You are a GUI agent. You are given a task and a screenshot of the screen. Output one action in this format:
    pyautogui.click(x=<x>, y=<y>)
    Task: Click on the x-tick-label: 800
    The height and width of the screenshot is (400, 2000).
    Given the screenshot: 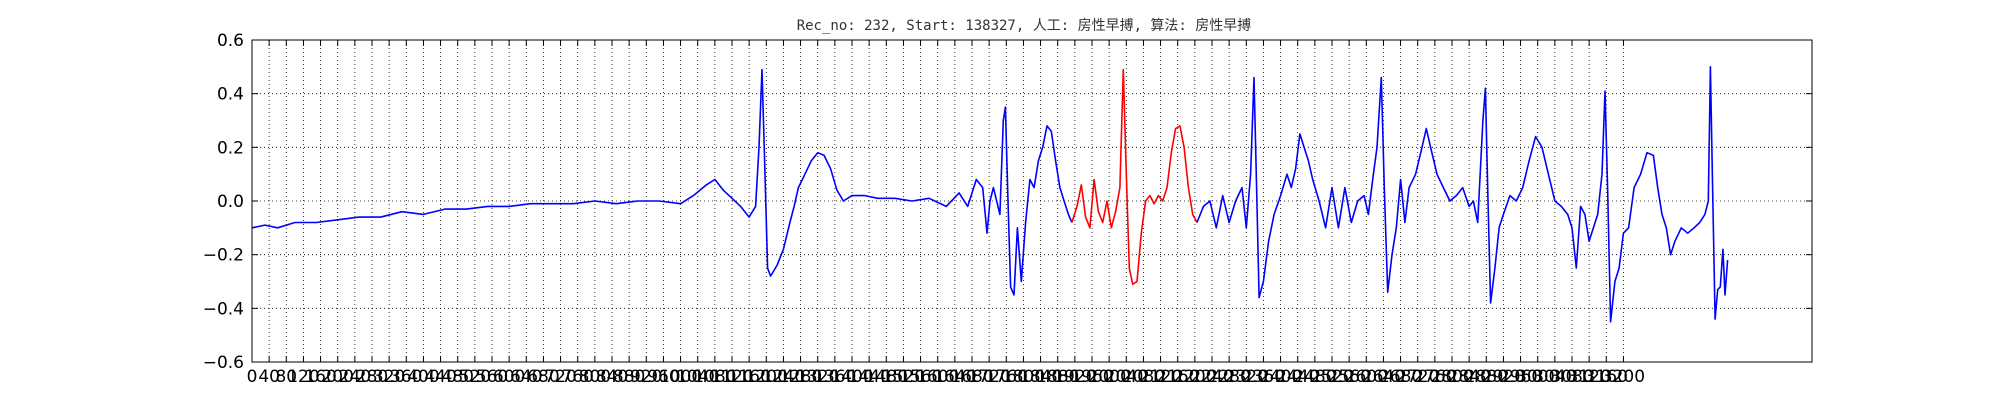 What is the action you would take?
    pyautogui.click(x=595, y=377)
    